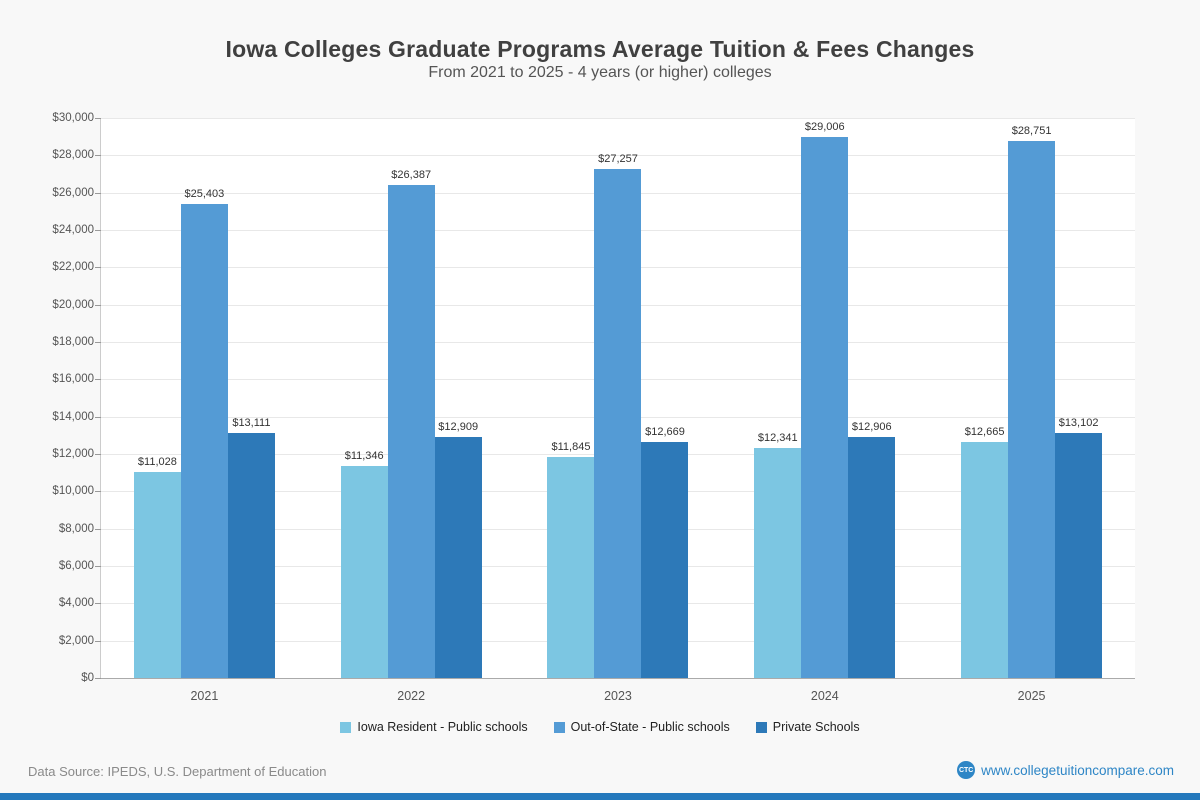 This screenshot has height=800, width=1200. I want to click on y-axis-label: $6,000, so click(76, 566).